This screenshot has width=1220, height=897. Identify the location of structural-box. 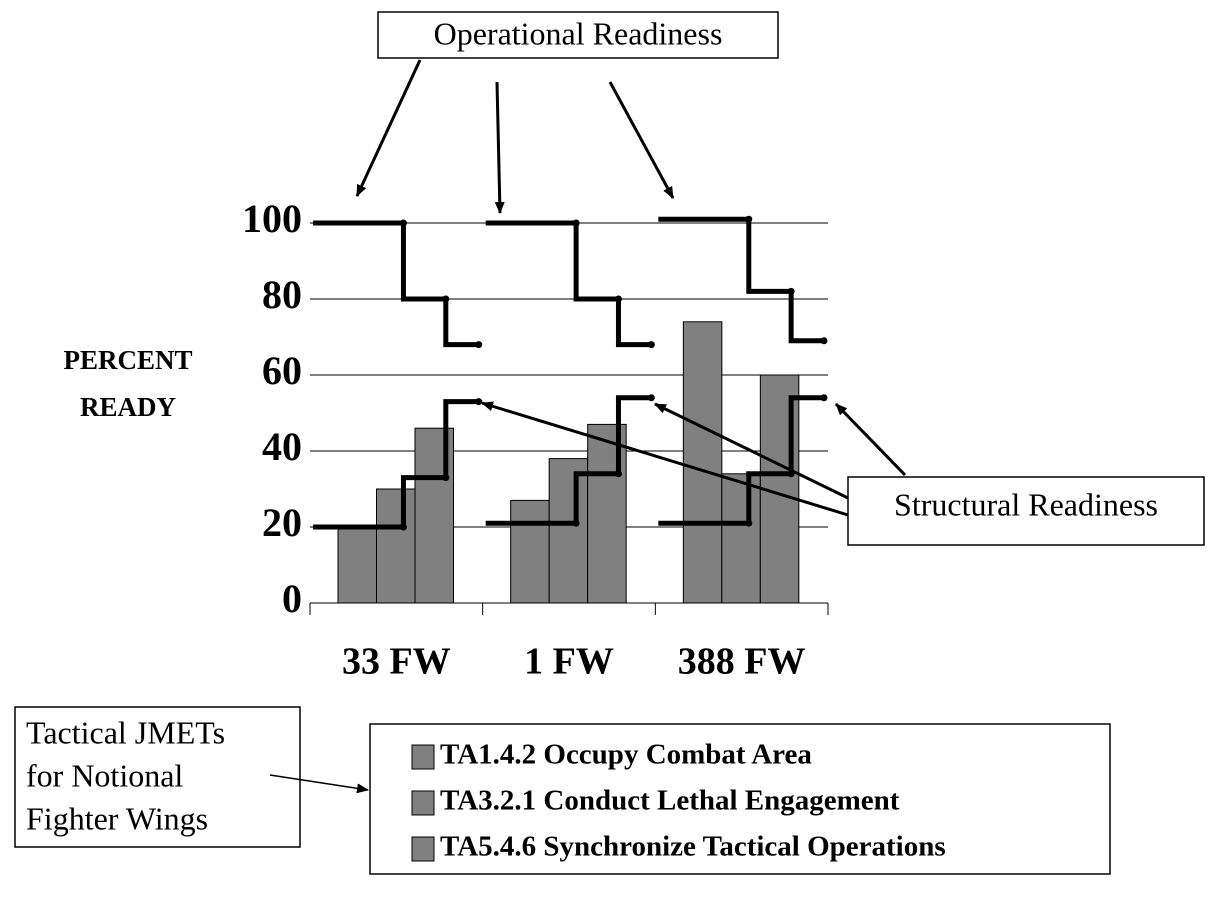
(1026, 511).